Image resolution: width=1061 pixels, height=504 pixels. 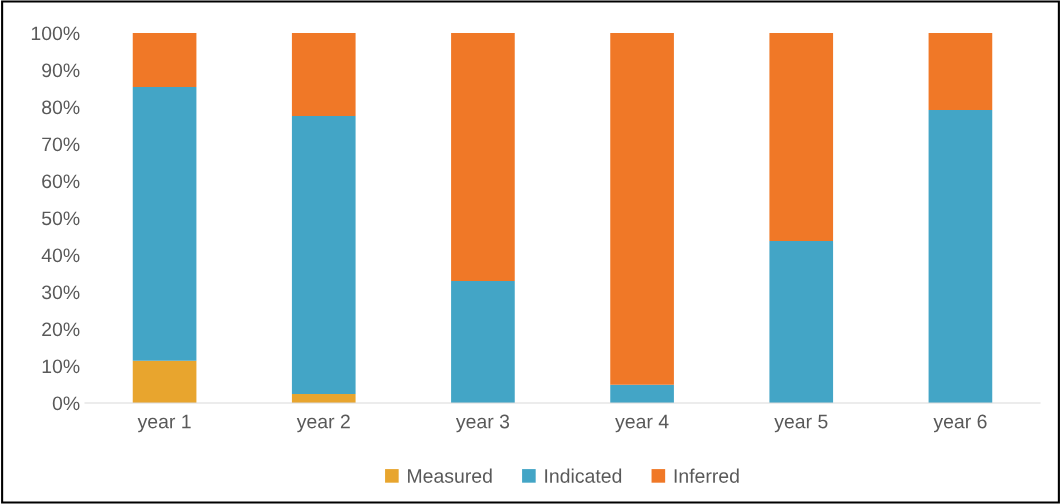 I want to click on y-tick-label: 80%, so click(x=61, y=107).